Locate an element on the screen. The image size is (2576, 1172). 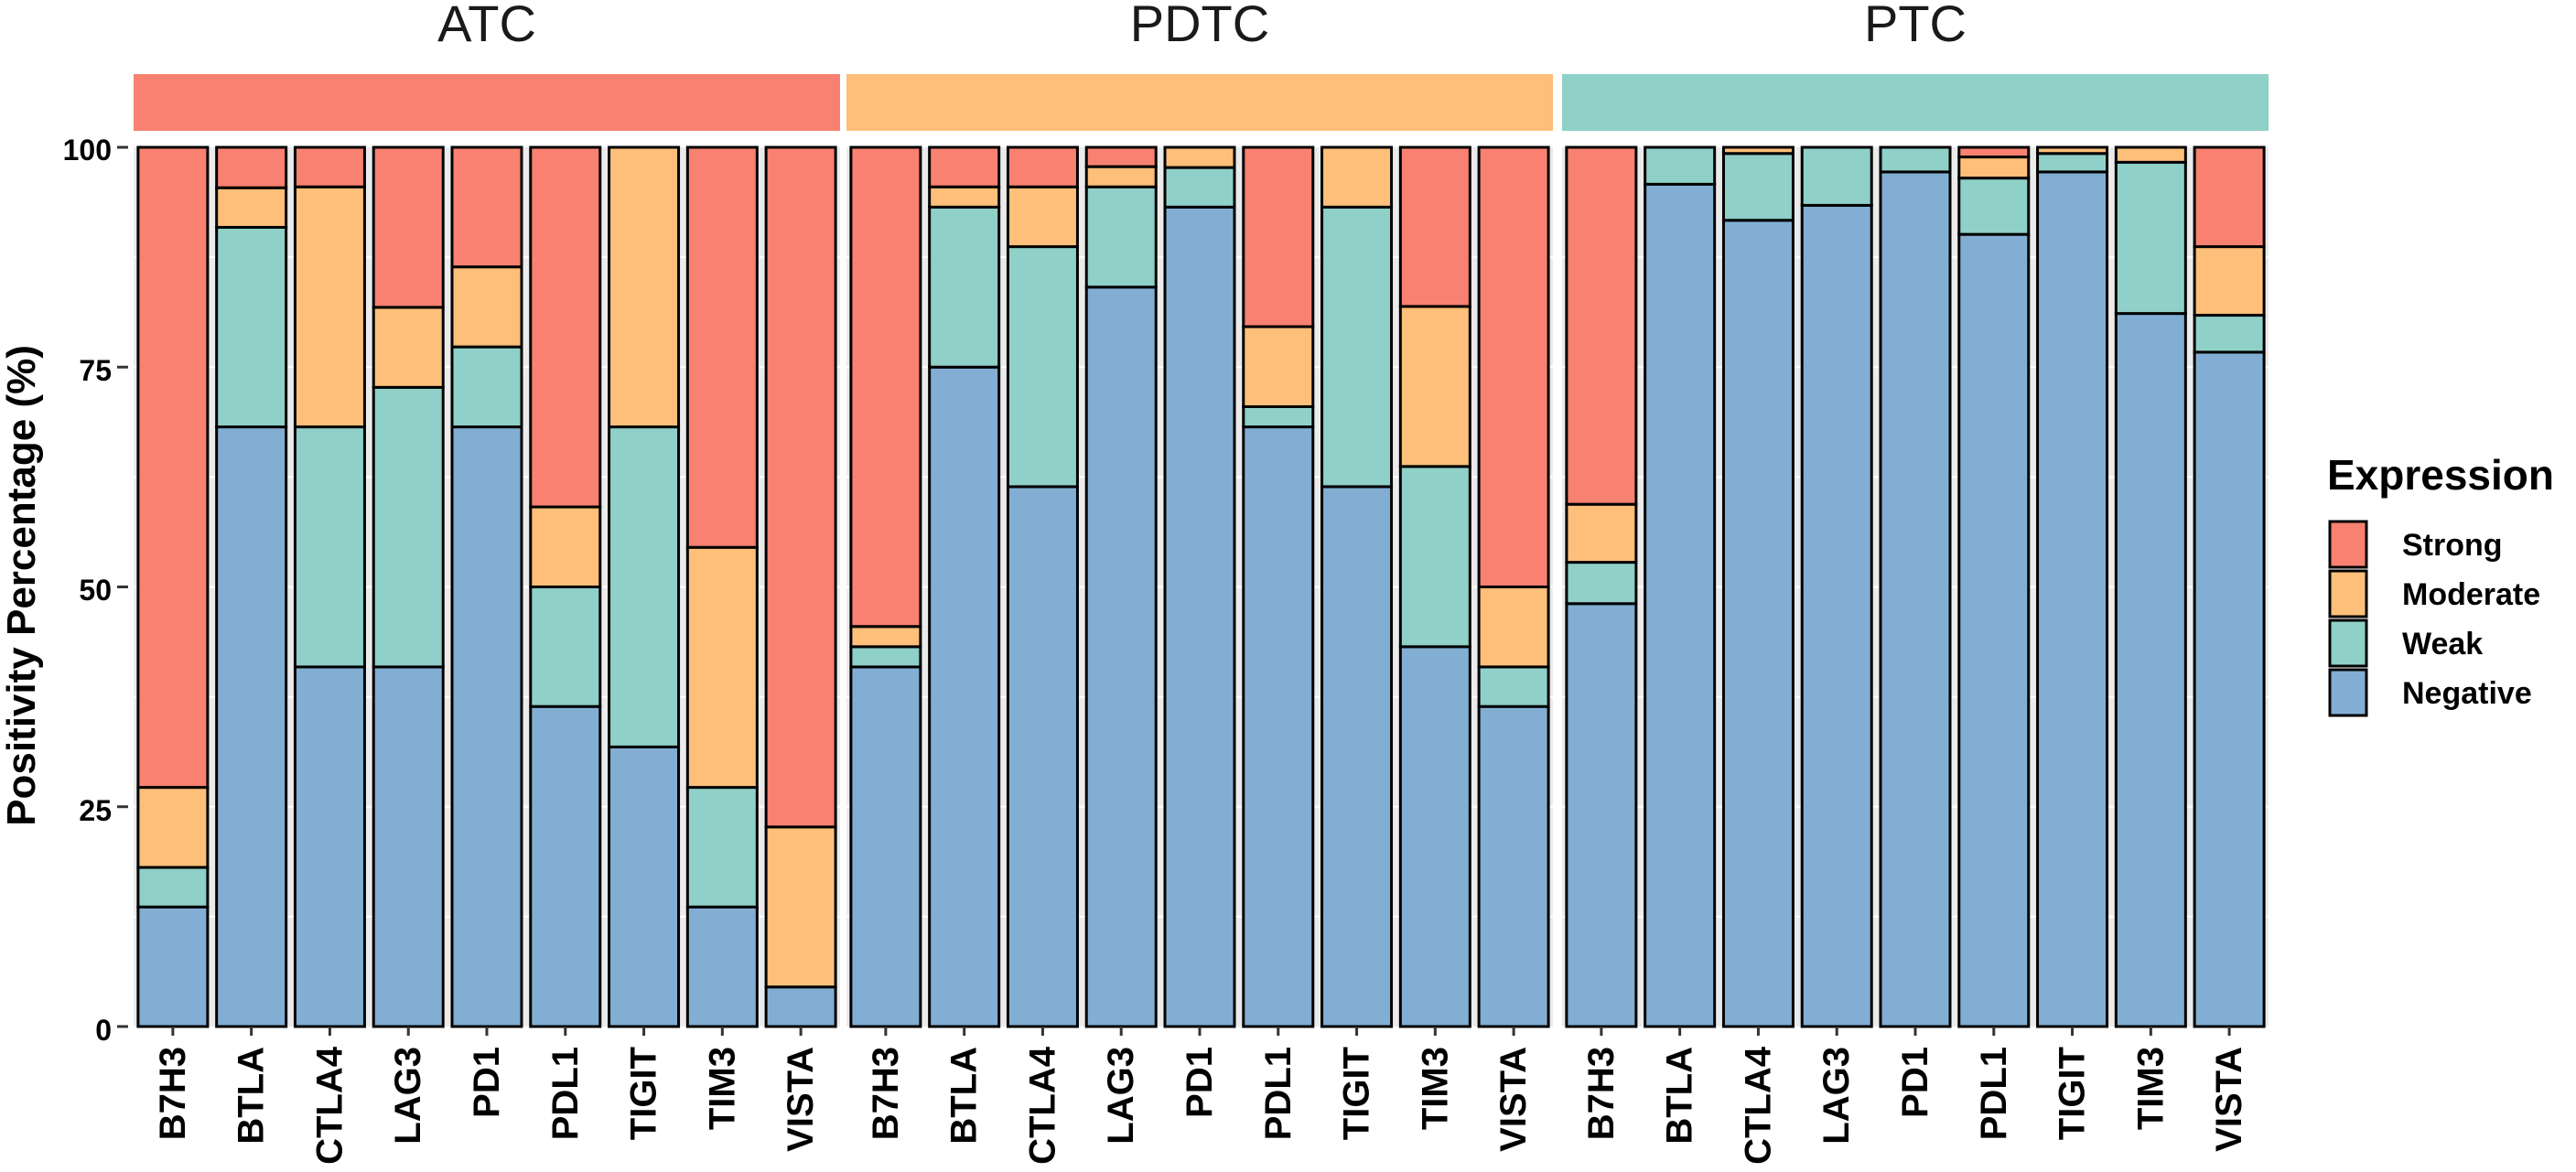
x-tick-label: TIGIT is located at coordinates (1357, 1093).